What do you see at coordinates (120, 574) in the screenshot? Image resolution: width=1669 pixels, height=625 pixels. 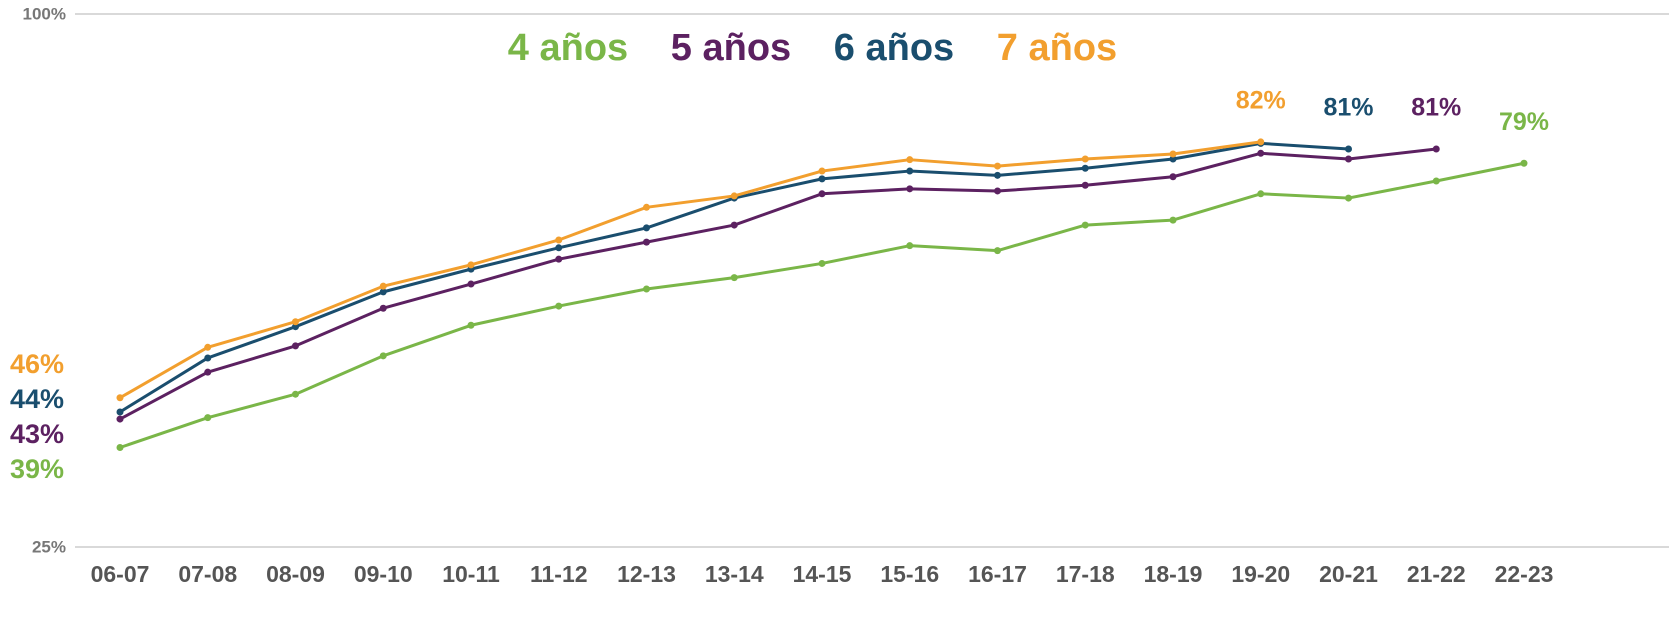 I see `x-tick-label: 06-07` at bounding box center [120, 574].